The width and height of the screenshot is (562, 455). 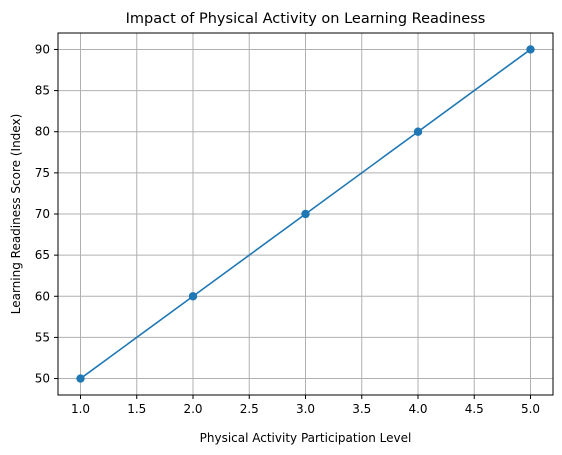 What do you see at coordinates (42, 337) in the screenshot?
I see `y-tick-label: 55` at bounding box center [42, 337].